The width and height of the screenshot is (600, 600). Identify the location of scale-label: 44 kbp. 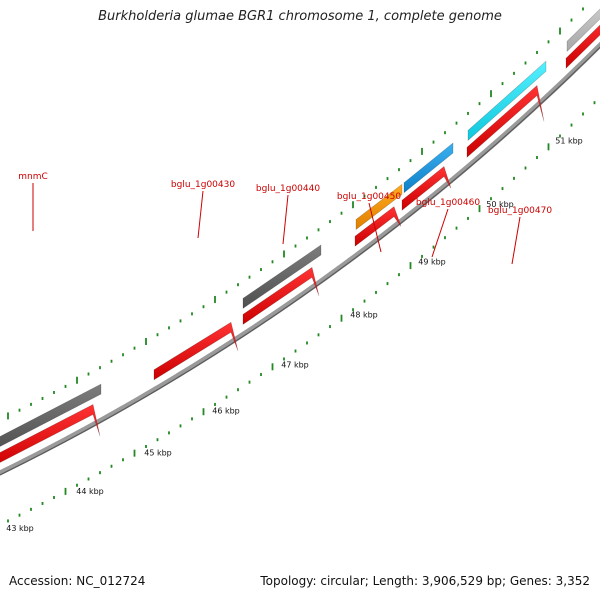
(90, 491).